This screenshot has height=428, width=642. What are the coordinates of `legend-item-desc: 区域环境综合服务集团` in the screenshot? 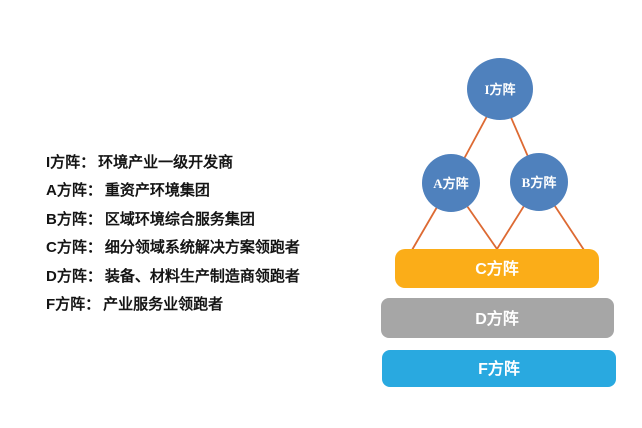 It's located at (179, 219).